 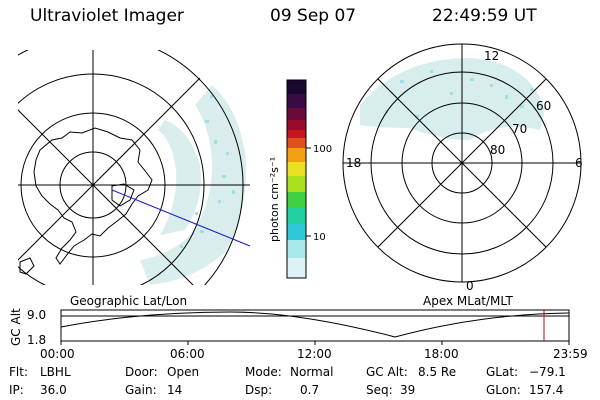 What do you see at coordinates (263, 372) in the screenshot?
I see `mode-label: Mode:` at bounding box center [263, 372].